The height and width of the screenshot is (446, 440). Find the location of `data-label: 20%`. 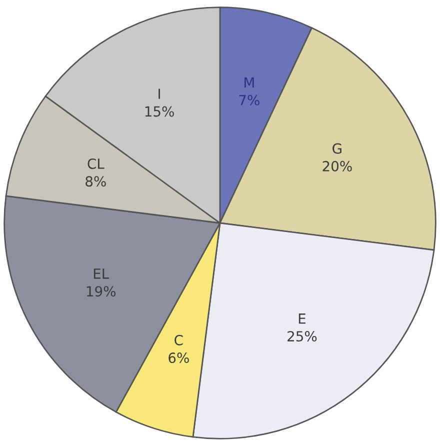

data-label: 20% is located at coordinates (337, 166).